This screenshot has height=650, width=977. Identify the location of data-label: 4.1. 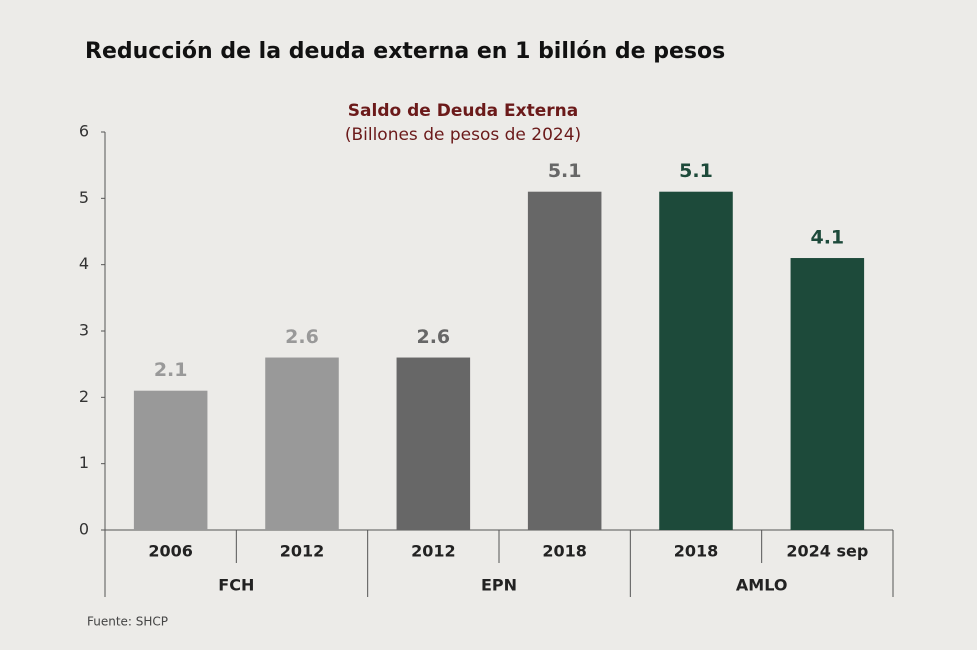
(827, 238).